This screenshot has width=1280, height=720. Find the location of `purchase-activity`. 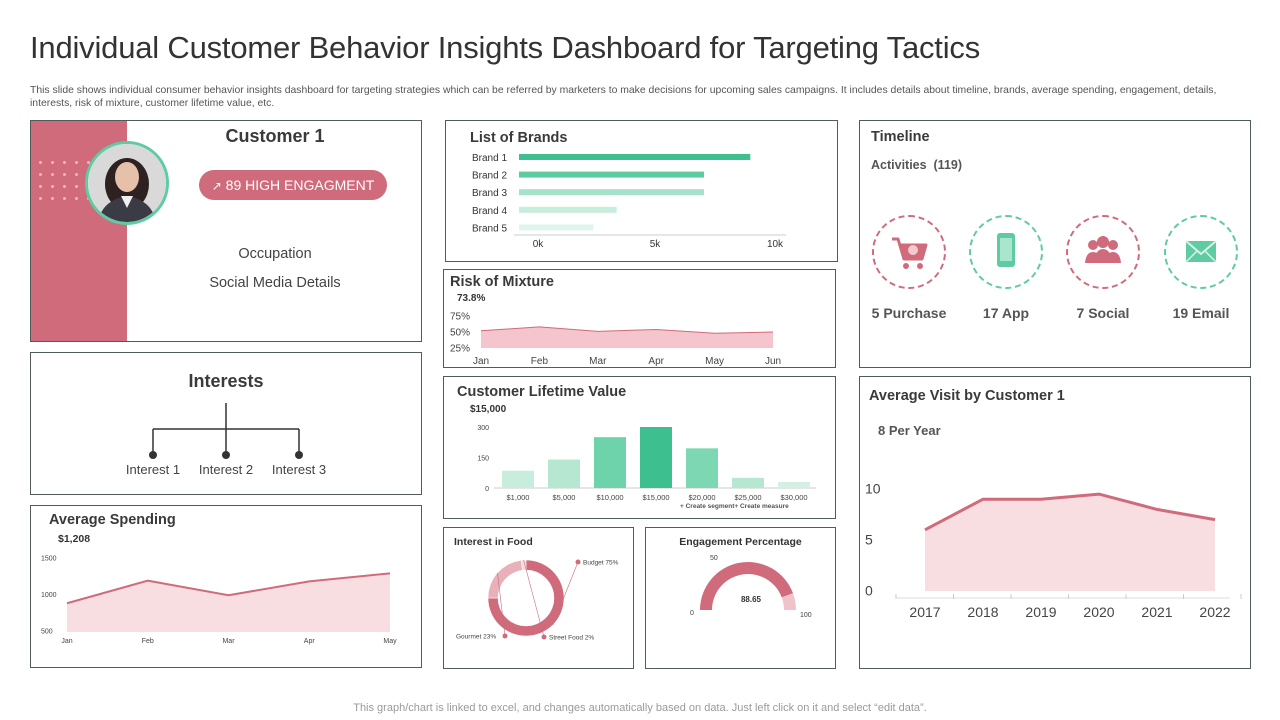

purchase-activity is located at coordinates (909, 252).